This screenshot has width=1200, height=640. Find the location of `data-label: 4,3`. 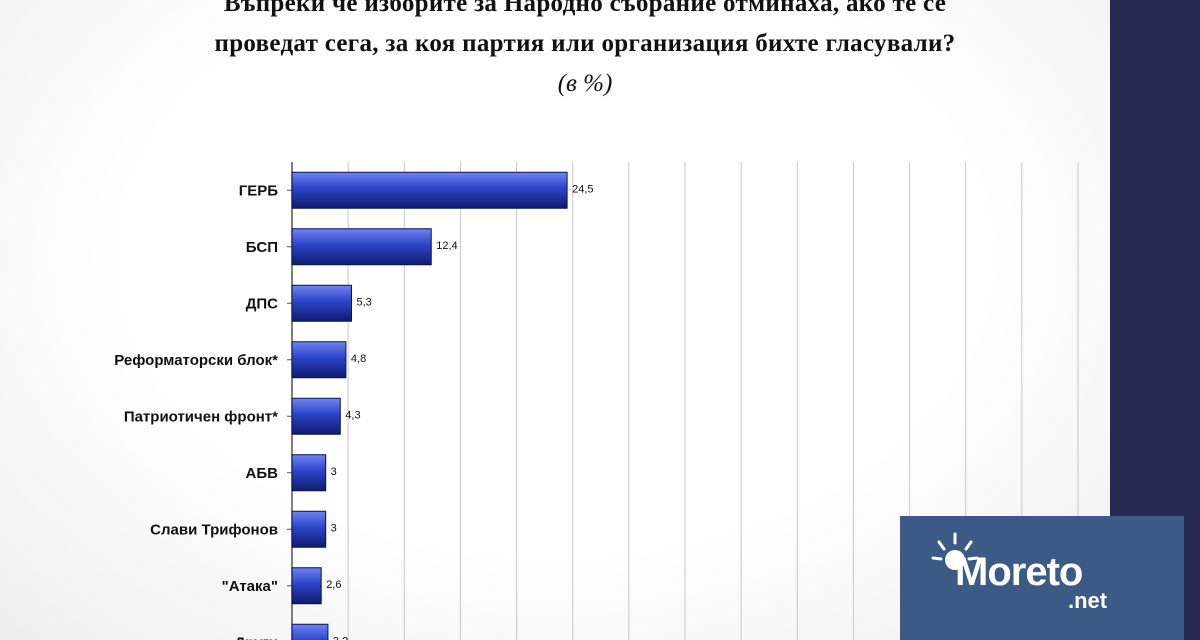

data-label: 4,3 is located at coordinates (352, 415).